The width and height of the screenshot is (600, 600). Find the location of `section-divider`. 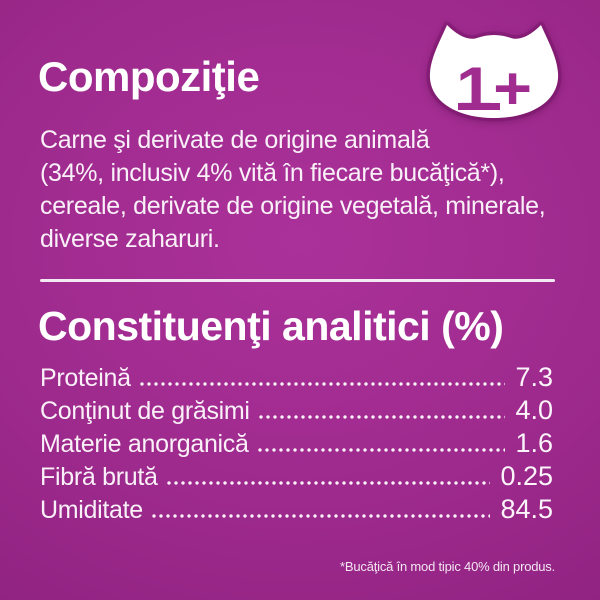

section-divider is located at coordinates (297, 280).